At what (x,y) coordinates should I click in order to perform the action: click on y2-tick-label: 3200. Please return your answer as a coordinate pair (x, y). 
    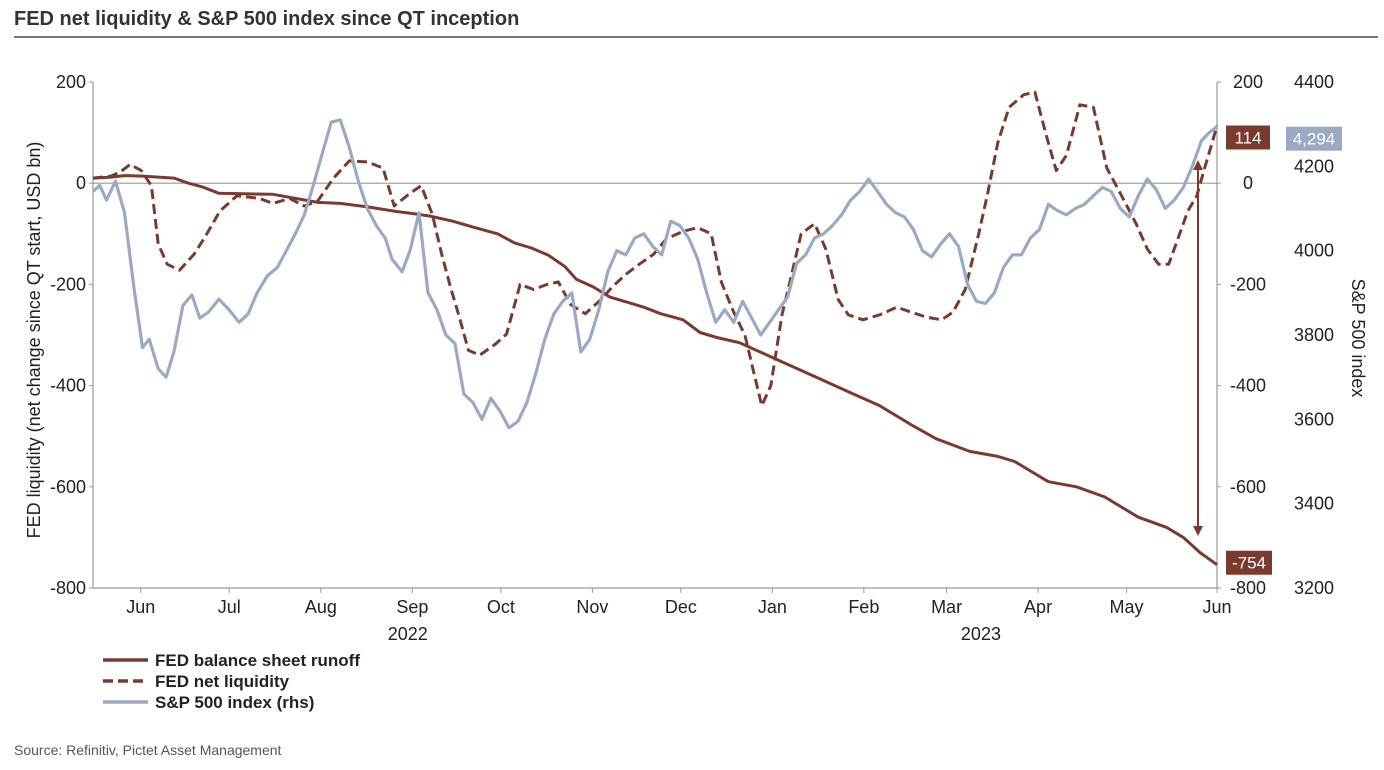
    Looking at the image, I should click on (1314, 588).